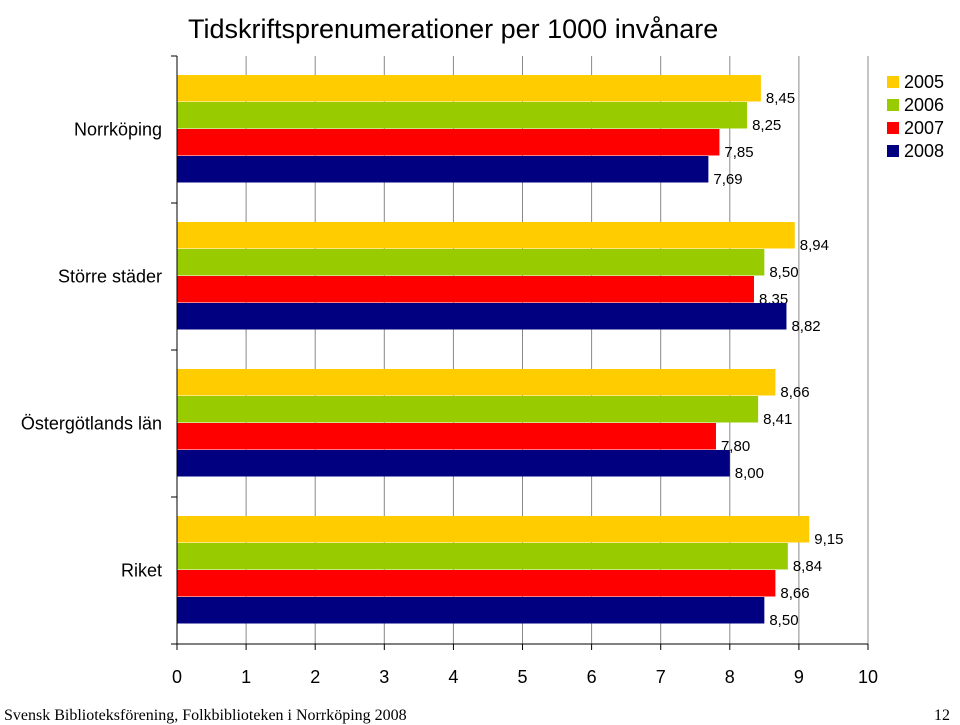 This screenshot has width=960, height=725. Describe the element at coordinates (749, 473) in the screenshot. I see `data-label: 8,00` at that location.